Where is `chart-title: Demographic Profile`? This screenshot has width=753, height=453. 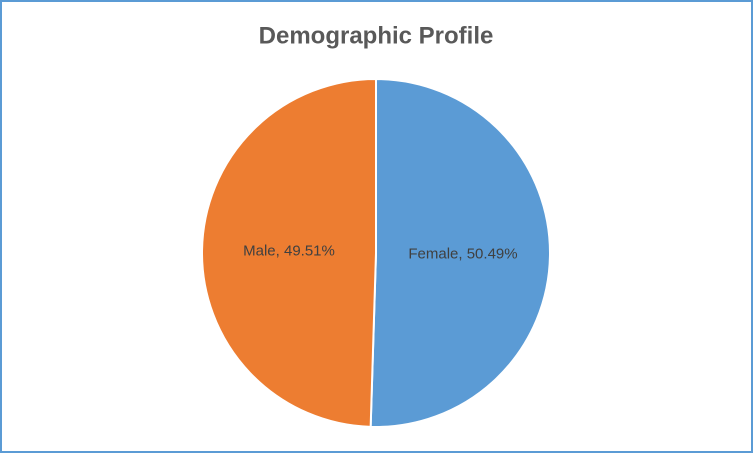 chart-title: Demographic Profile is located at coordinates (376, 35).